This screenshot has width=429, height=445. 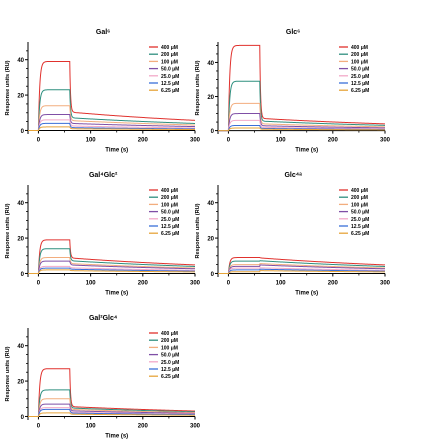 What do you see at coordinates (103, 175) in the screenshot?
I see `chart-title: Gal⁴Glc²` at bounding box center [103, 175].